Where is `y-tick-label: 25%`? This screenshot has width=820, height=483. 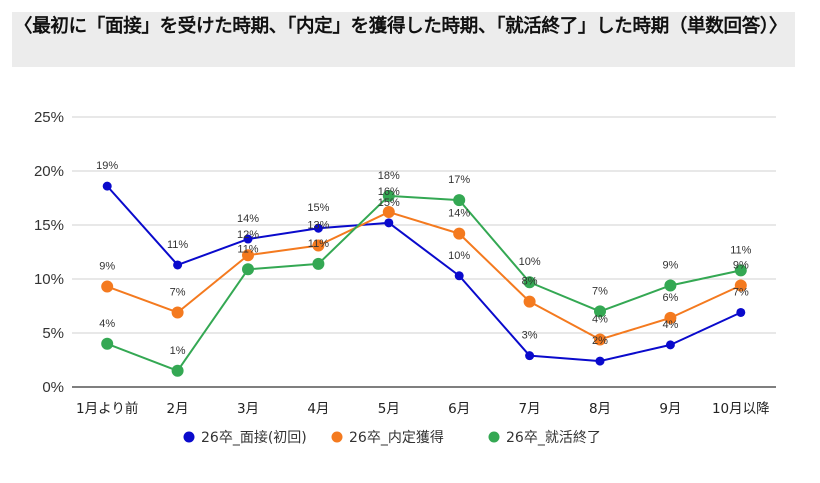
y-tick-label: 25% is located at coordinates (49, 117).